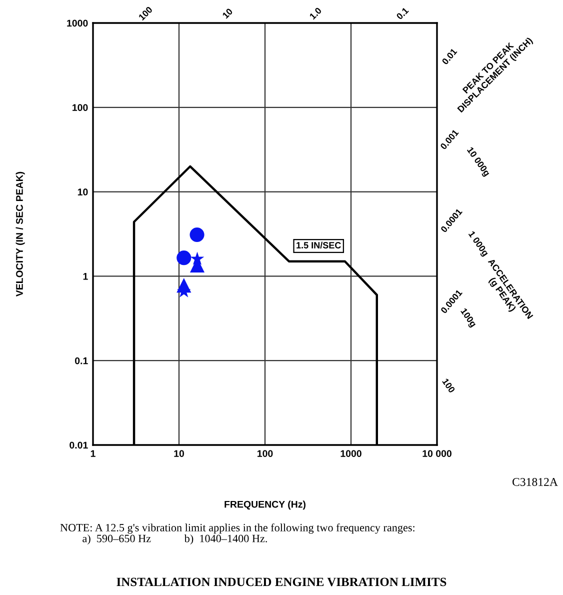  I want to click on text: 1.0, so click(315, 13).